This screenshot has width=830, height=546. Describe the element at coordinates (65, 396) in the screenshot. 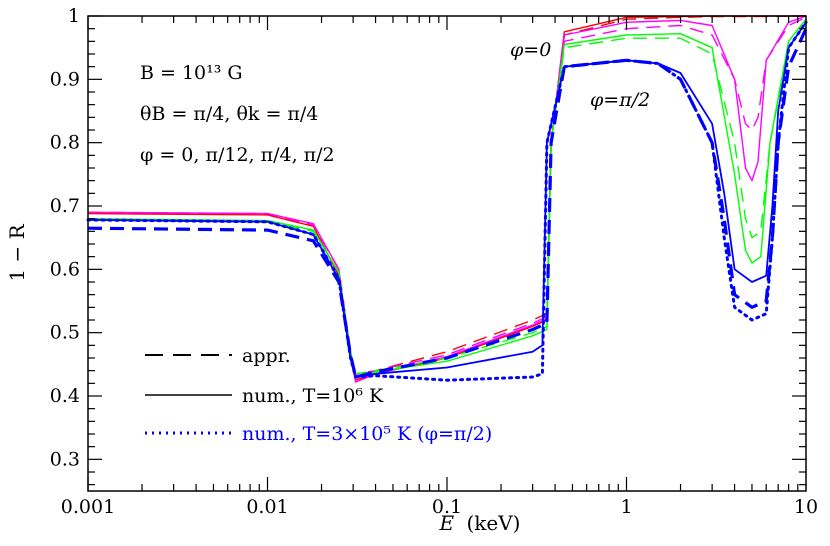

I see `y-tick-label: 0.4` at that location.